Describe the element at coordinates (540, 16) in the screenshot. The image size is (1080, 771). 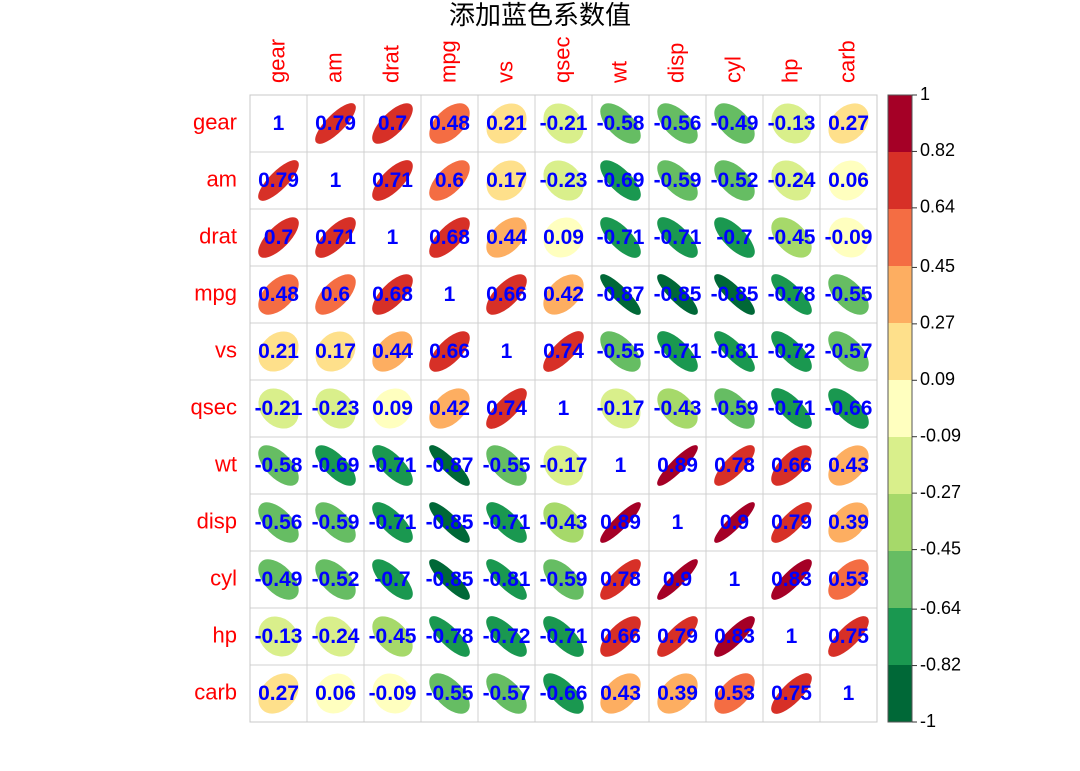
I see `chart-title: 添加蓝色系数值` at that location.